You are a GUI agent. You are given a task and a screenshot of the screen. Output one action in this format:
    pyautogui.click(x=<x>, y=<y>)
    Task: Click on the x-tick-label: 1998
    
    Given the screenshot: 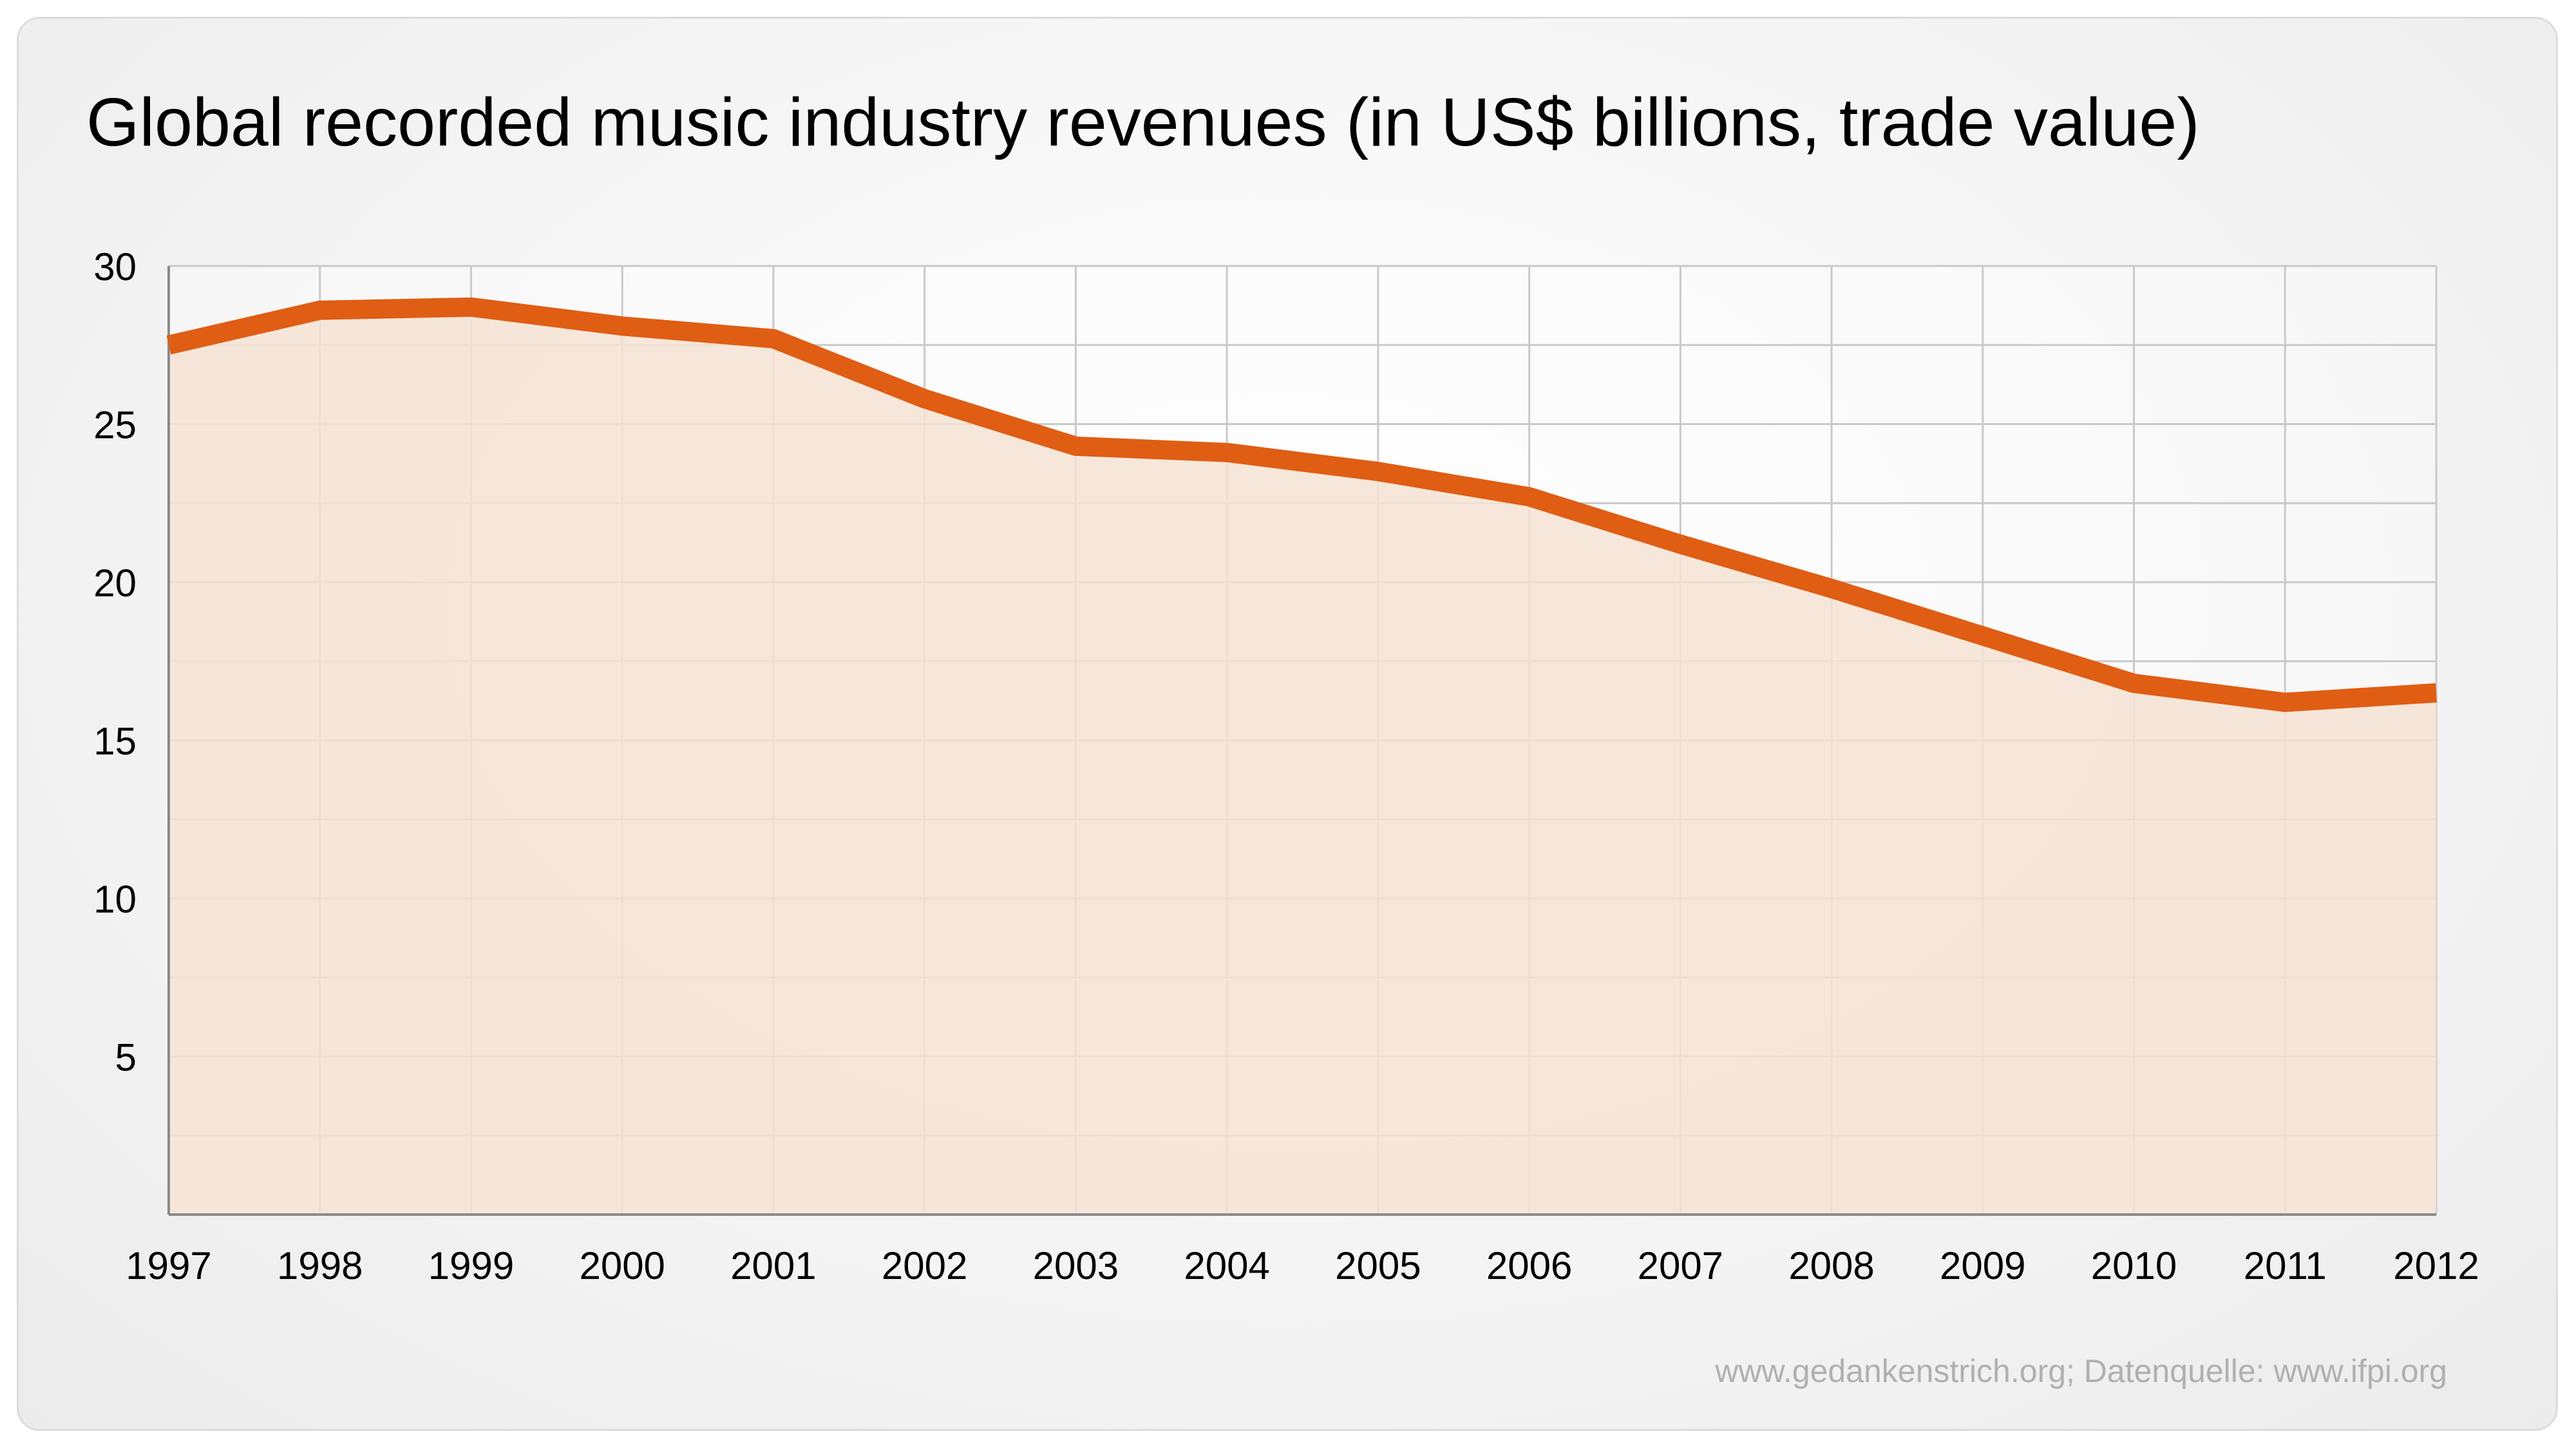 What is the action you would take?
    pyautogui.click(x=320, y=1265)
    